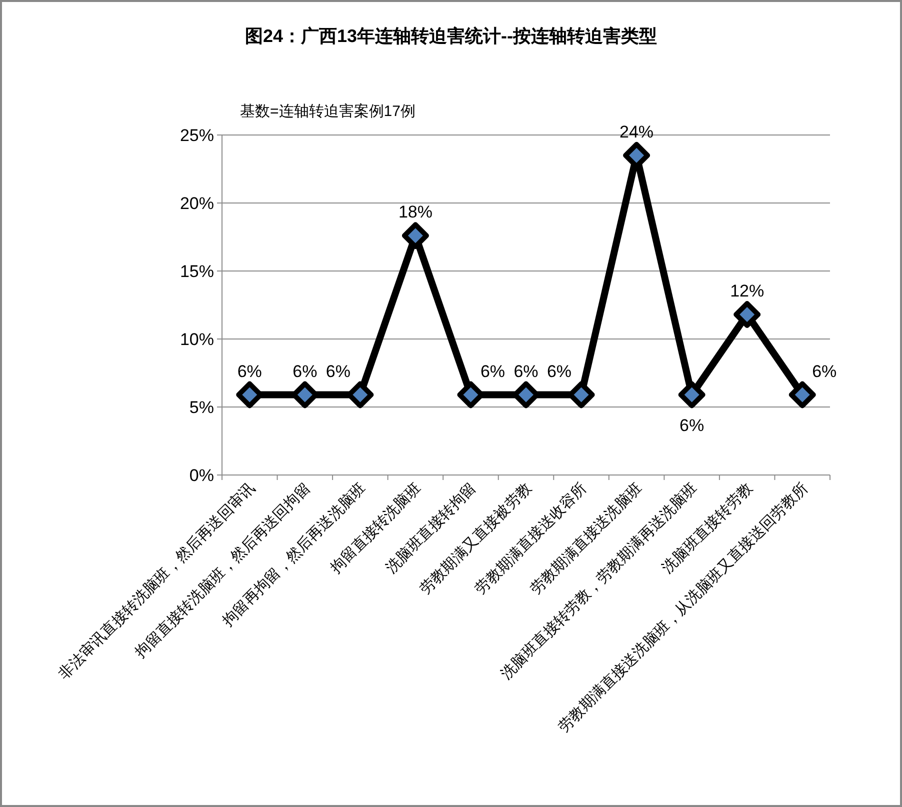 The height and width of the screenshot is (807, 902). Describe the element at coordinates (197, 271) in the screenshot. I see `y-tick-label: 15%` at that location.